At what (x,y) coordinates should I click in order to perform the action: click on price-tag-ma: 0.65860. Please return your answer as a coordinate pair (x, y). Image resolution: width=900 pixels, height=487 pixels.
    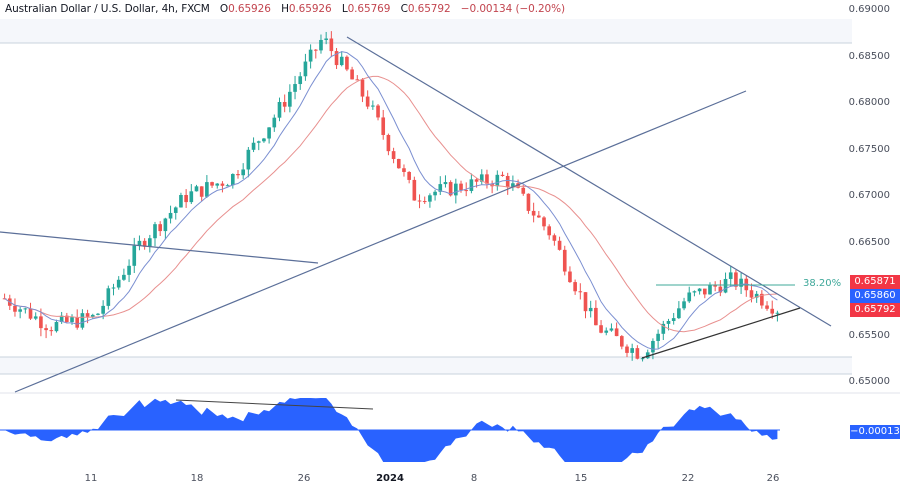
    Looking at the image, I should click on (875, 296).